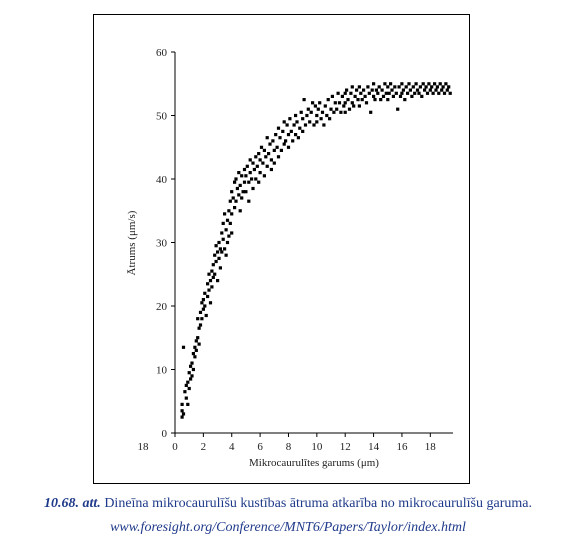 This screenshot has height=560, width=576. What do you see at coordinates (289, 447) in the screenshot?
I see `x-tick-label: 8` at bounding box center [289, 447].